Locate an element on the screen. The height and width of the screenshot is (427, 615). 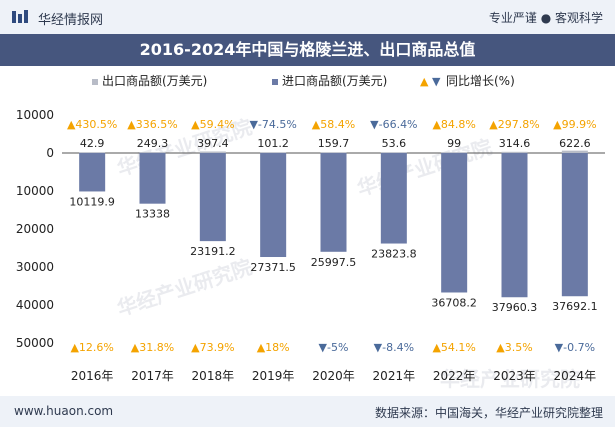
y-tick-label: 30000 is located at coordinates (35, 267).